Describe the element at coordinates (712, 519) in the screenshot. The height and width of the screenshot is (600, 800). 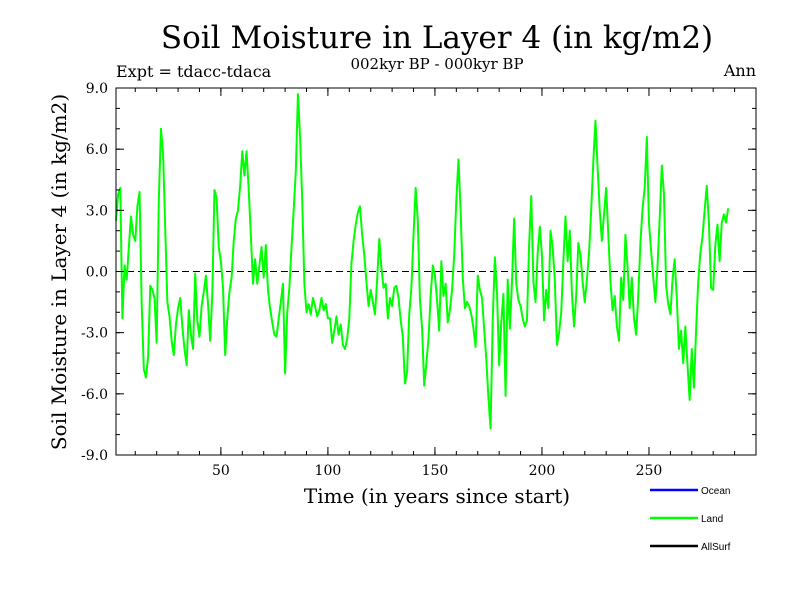
I see `legend-label-land: Land` at that location.